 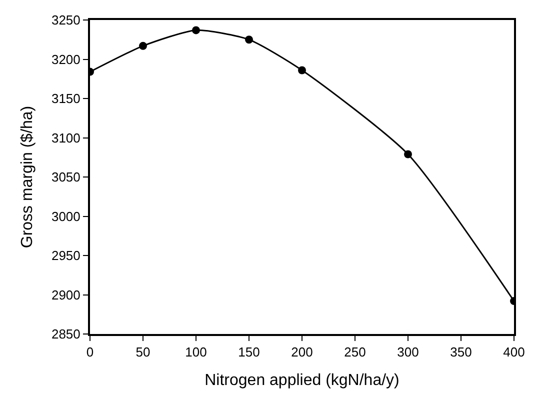 I want to click on y-tick-label: 2900, so click(x=65, y=294).